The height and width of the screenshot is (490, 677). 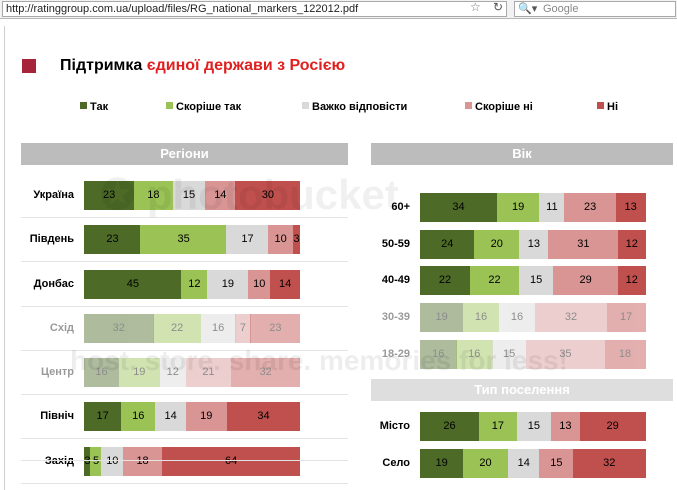 I want to click on region-bar-segment: 64, so click(x=231, y=461).